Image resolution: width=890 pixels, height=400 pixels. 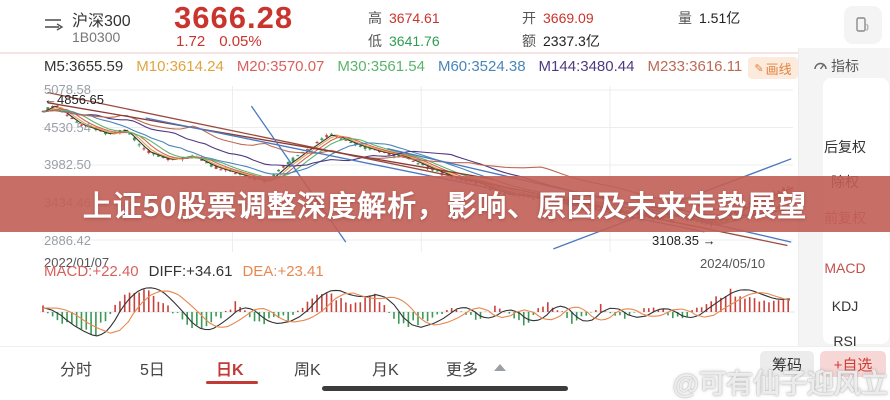 What do you see at coordinates (561, 41) in the screenshot?
I see `stat-turnover: 额 2337.3亿` at bounding box center [561, 41].